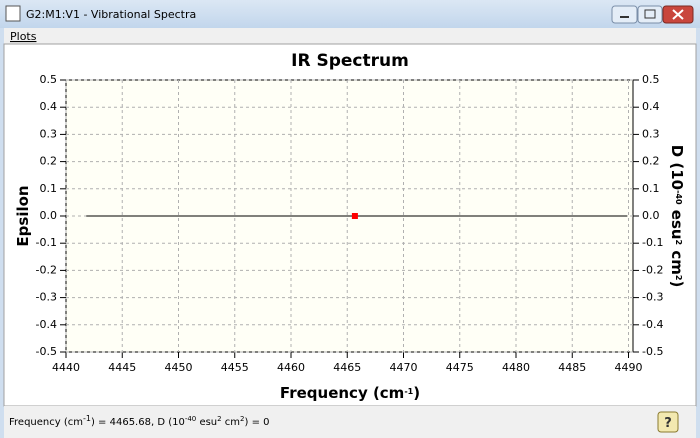 The image size is (700, 438). I want to click on y-tick-label: -0.2, so click(46, 269).